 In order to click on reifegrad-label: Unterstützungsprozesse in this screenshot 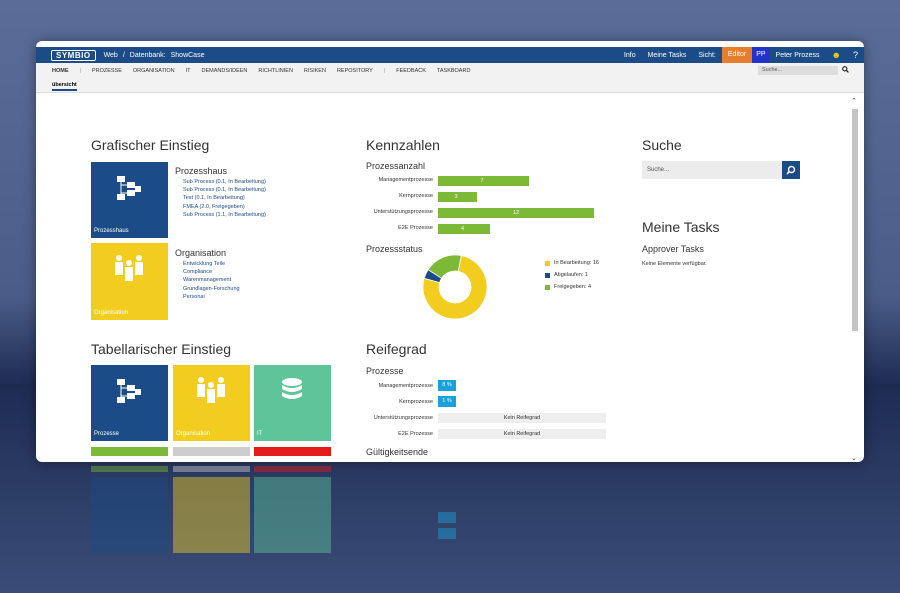, I will do `click(403, 418)`.